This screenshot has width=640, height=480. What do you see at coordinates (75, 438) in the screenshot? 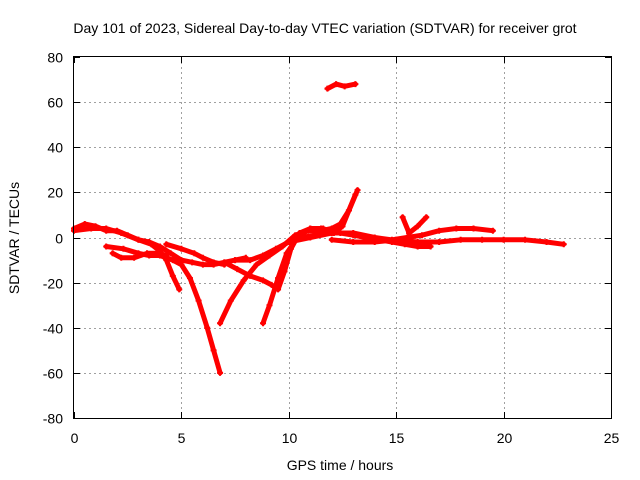
I see `x-tick-label: 0` at bounding box center [75, 438].